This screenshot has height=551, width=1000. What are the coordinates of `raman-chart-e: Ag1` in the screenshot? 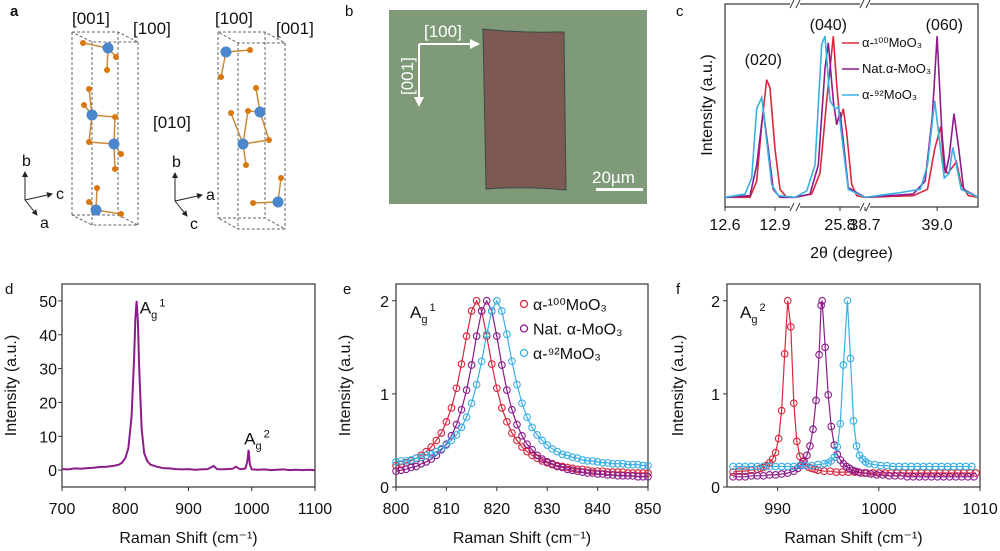 It's located at (522, 387).